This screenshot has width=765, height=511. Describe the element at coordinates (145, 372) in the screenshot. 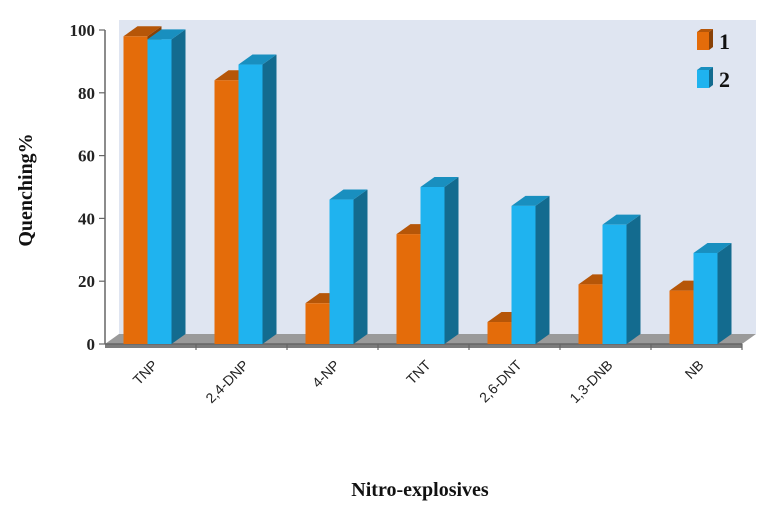

I see `x-tick-label: TNP` at that location.